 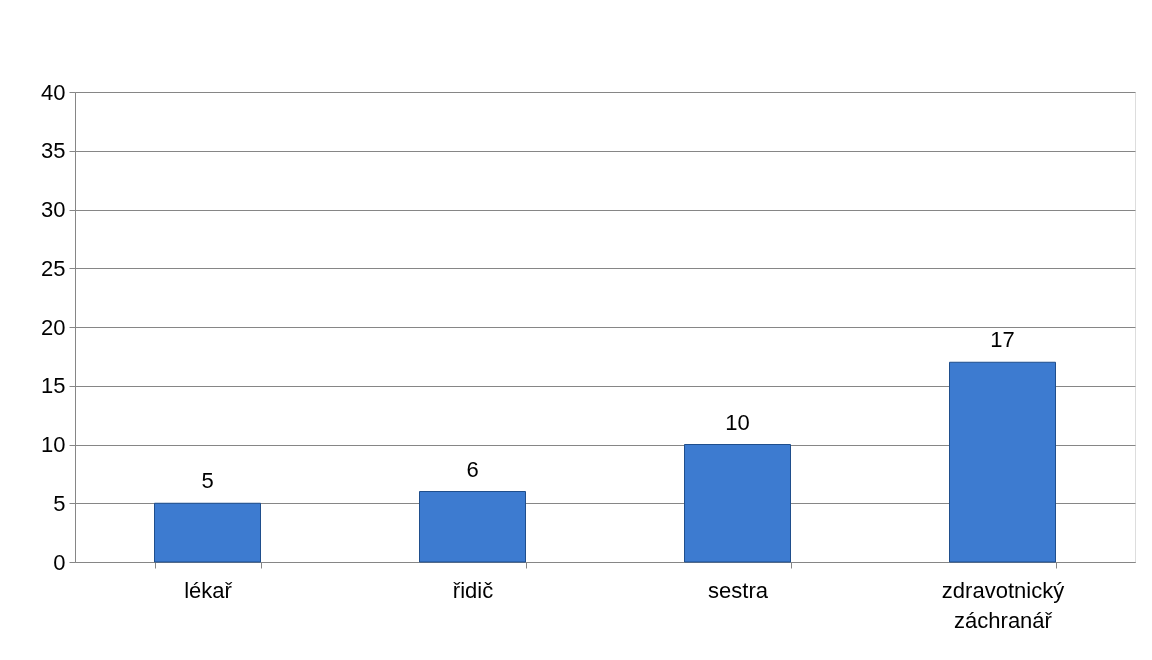 What do you see at coordinates (59, 503) in the screenshot?
I see `y-tick-label: 5` at bounding box center [59, 503].